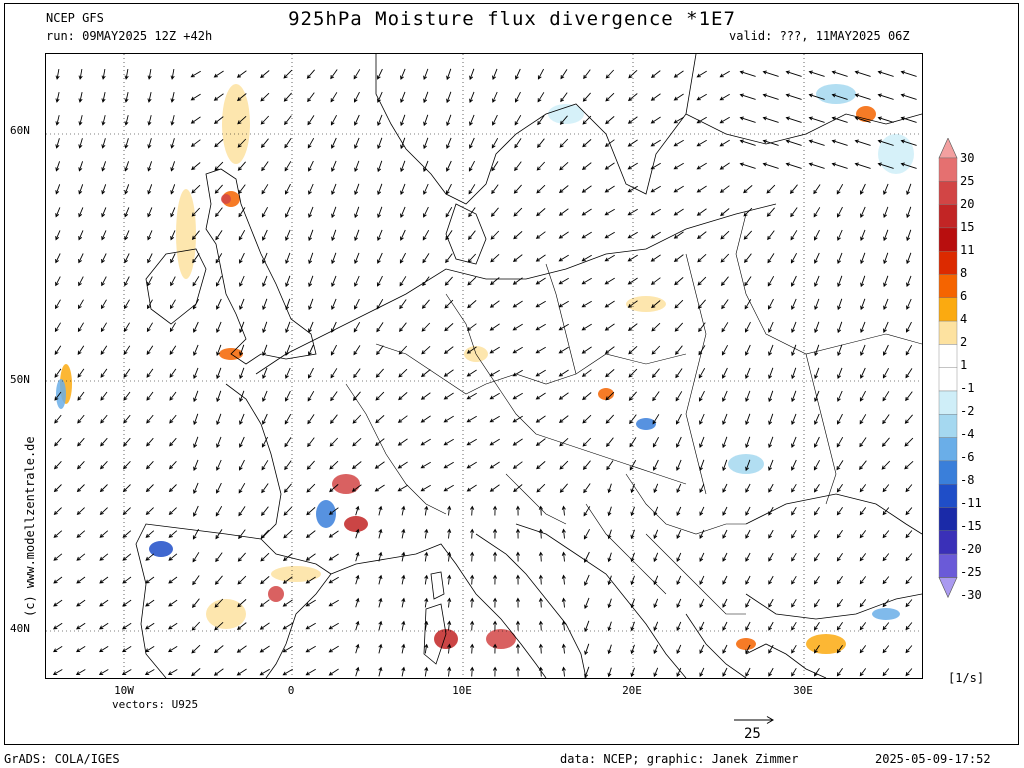 The width and height of the screenshot is (1024, 768). Describe the element at coordinates (948, 588) in the screenshot. I see `legend-cap-bottom` at that location.